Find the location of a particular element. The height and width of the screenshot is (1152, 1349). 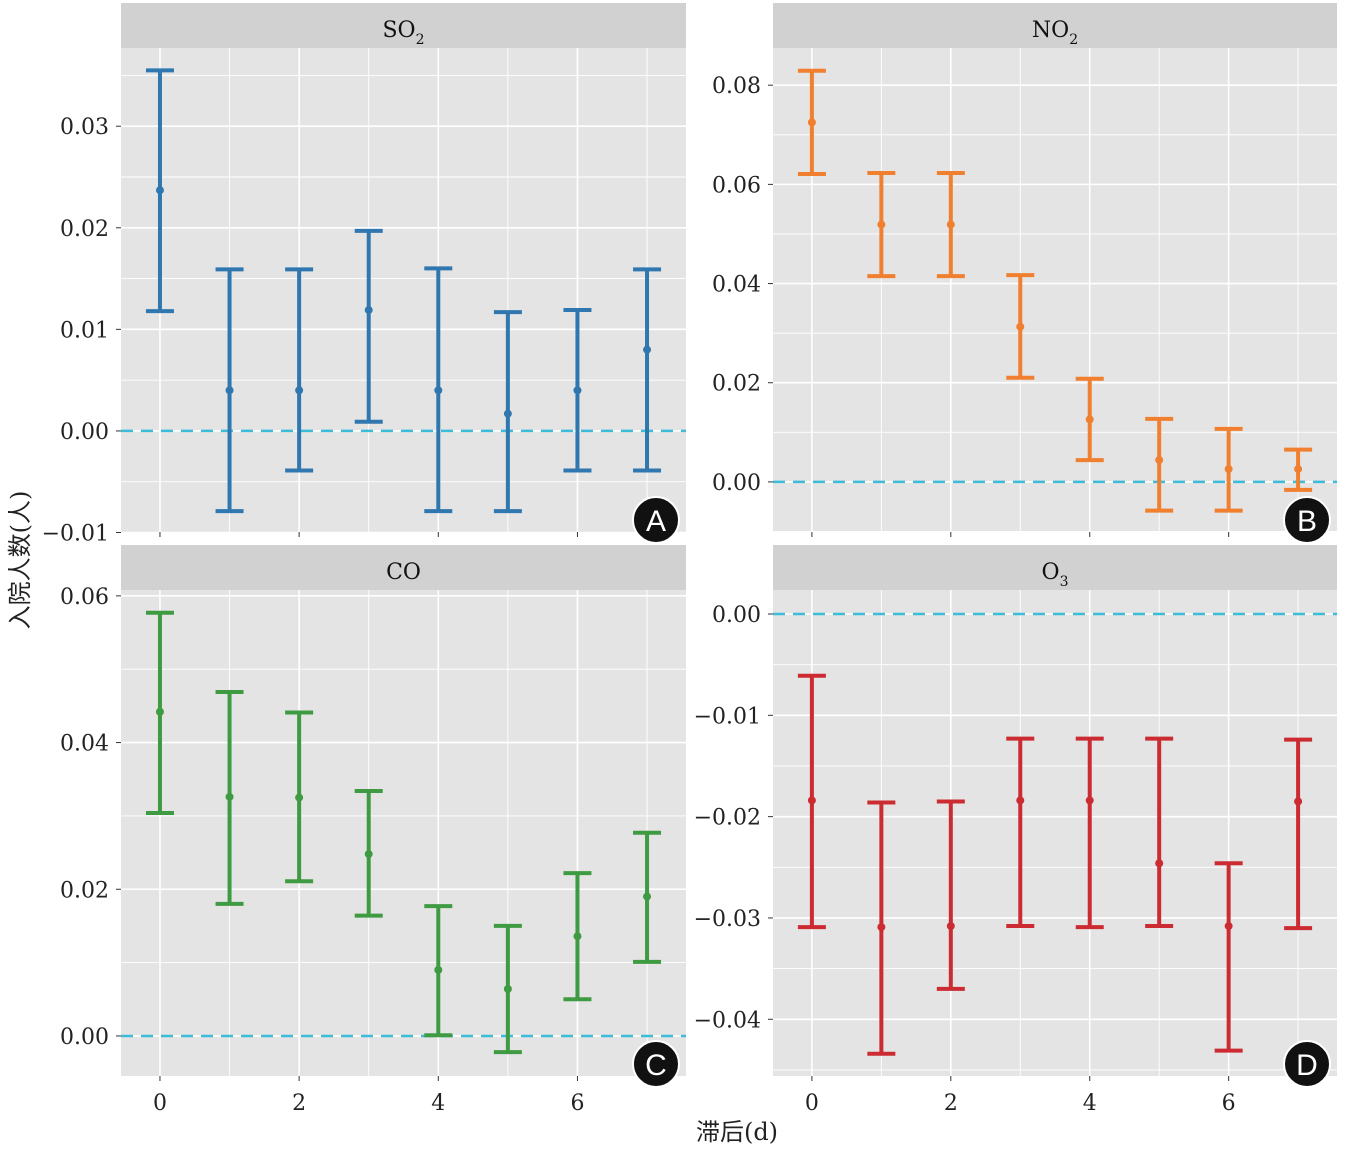

panel-badge-label: C is located at coordinates (656, 1065).